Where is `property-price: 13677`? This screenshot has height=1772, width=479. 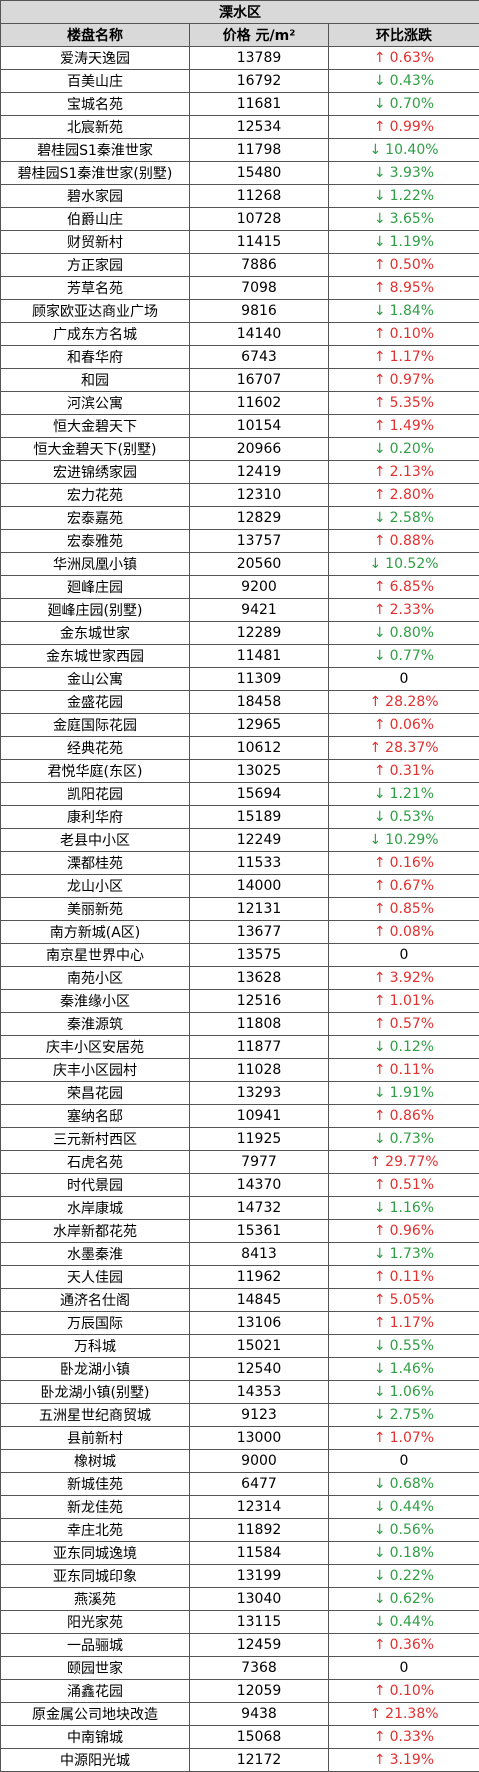
property-price: 13677 is located at coordinates (259, 932).